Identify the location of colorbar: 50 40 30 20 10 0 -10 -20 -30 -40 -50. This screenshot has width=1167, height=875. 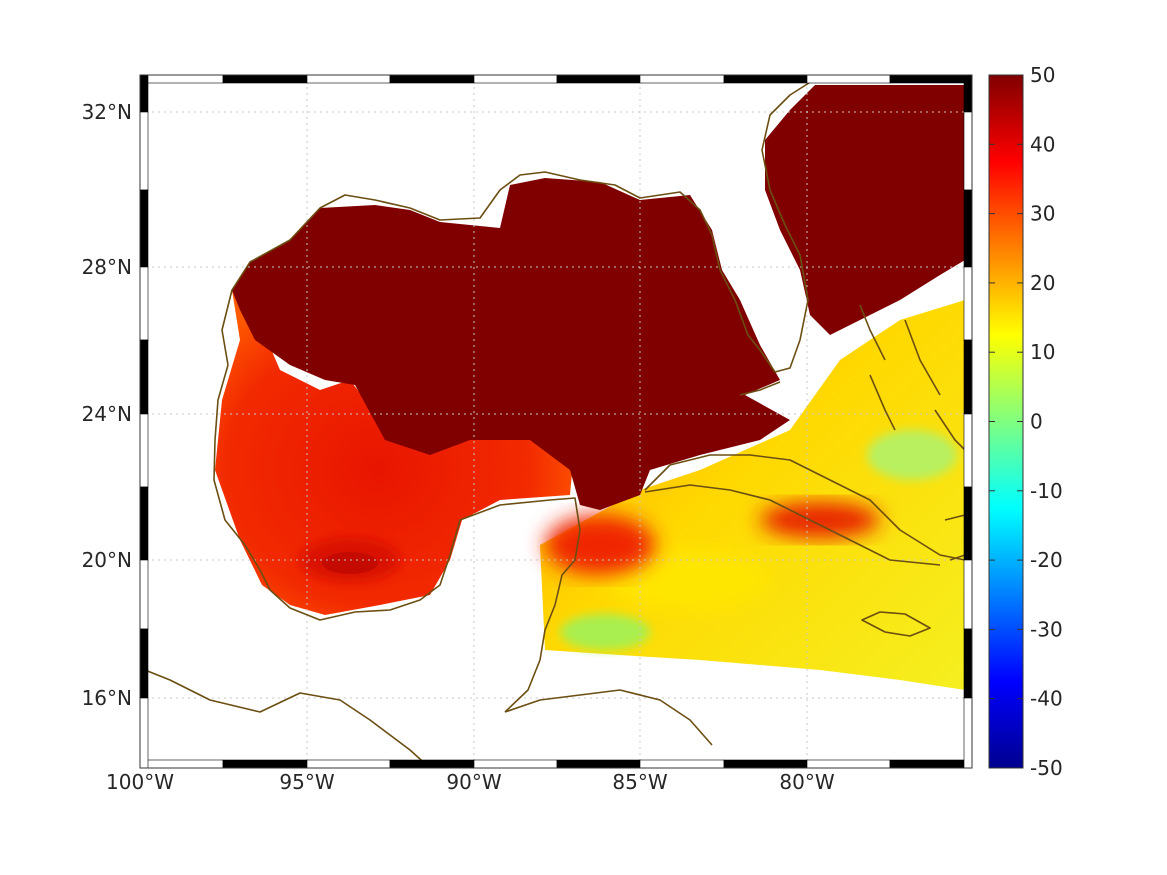
(1025, 421).